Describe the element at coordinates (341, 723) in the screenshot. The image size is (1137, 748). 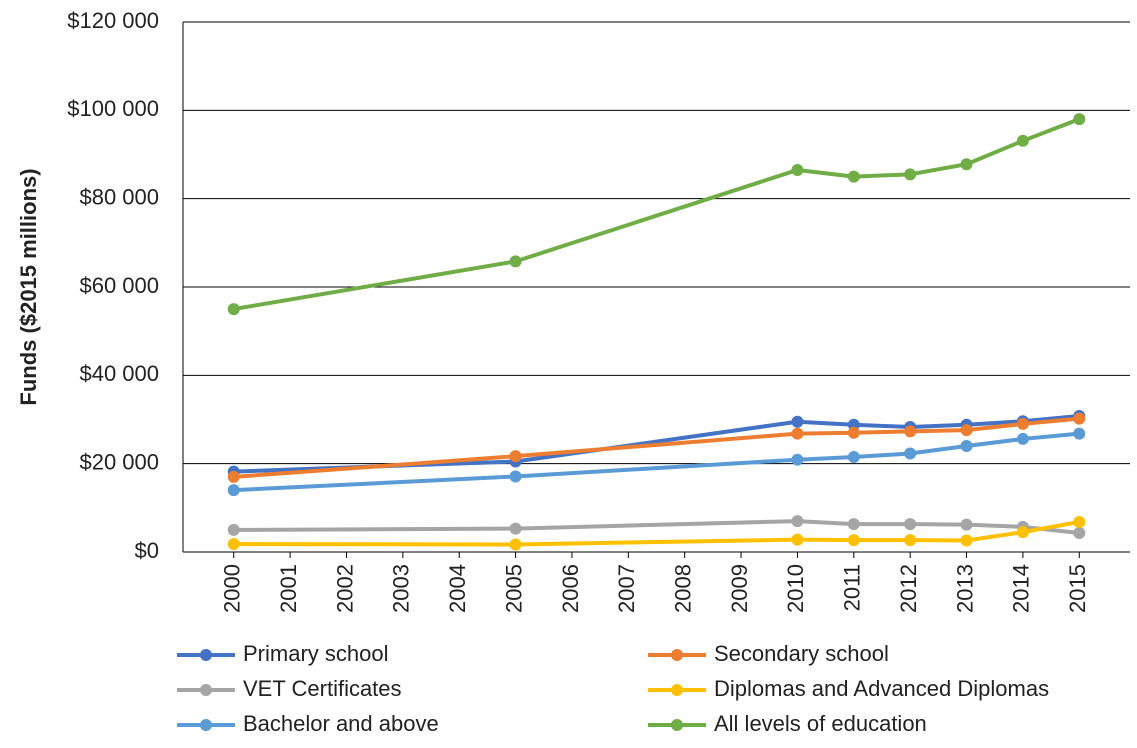
I see `legend-label: Bachelor and above` at that location.